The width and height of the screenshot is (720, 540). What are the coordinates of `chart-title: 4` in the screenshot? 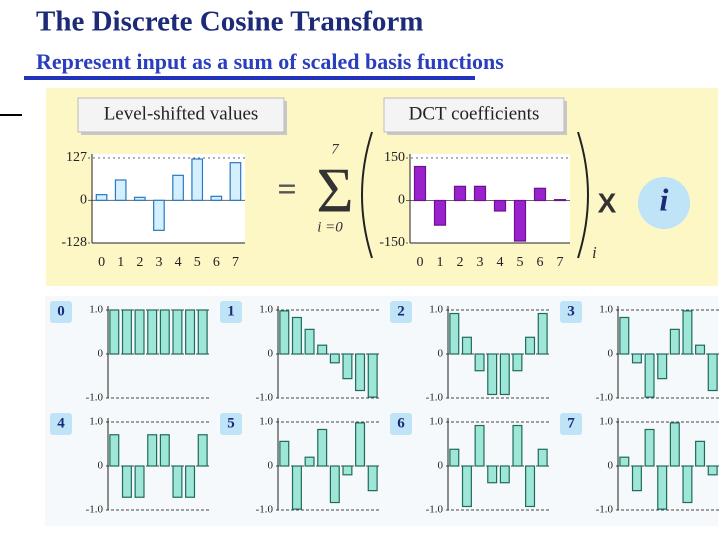 It's located at (61, 423).